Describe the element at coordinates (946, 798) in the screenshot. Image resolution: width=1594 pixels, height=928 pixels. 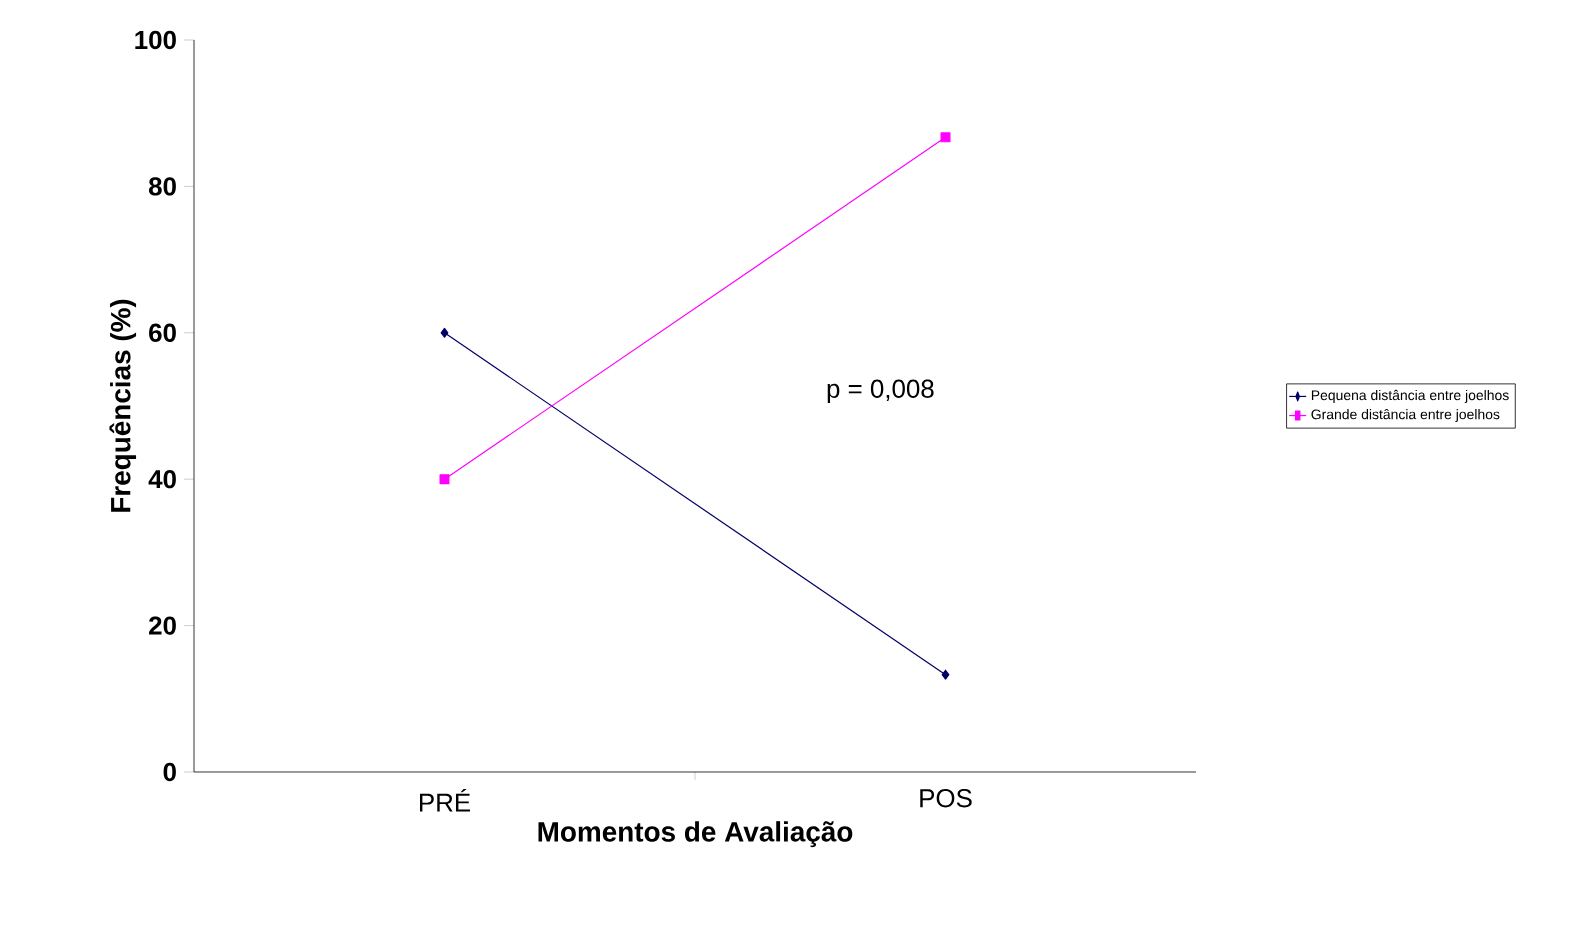
I see `x-tick-label: POS` at that location.